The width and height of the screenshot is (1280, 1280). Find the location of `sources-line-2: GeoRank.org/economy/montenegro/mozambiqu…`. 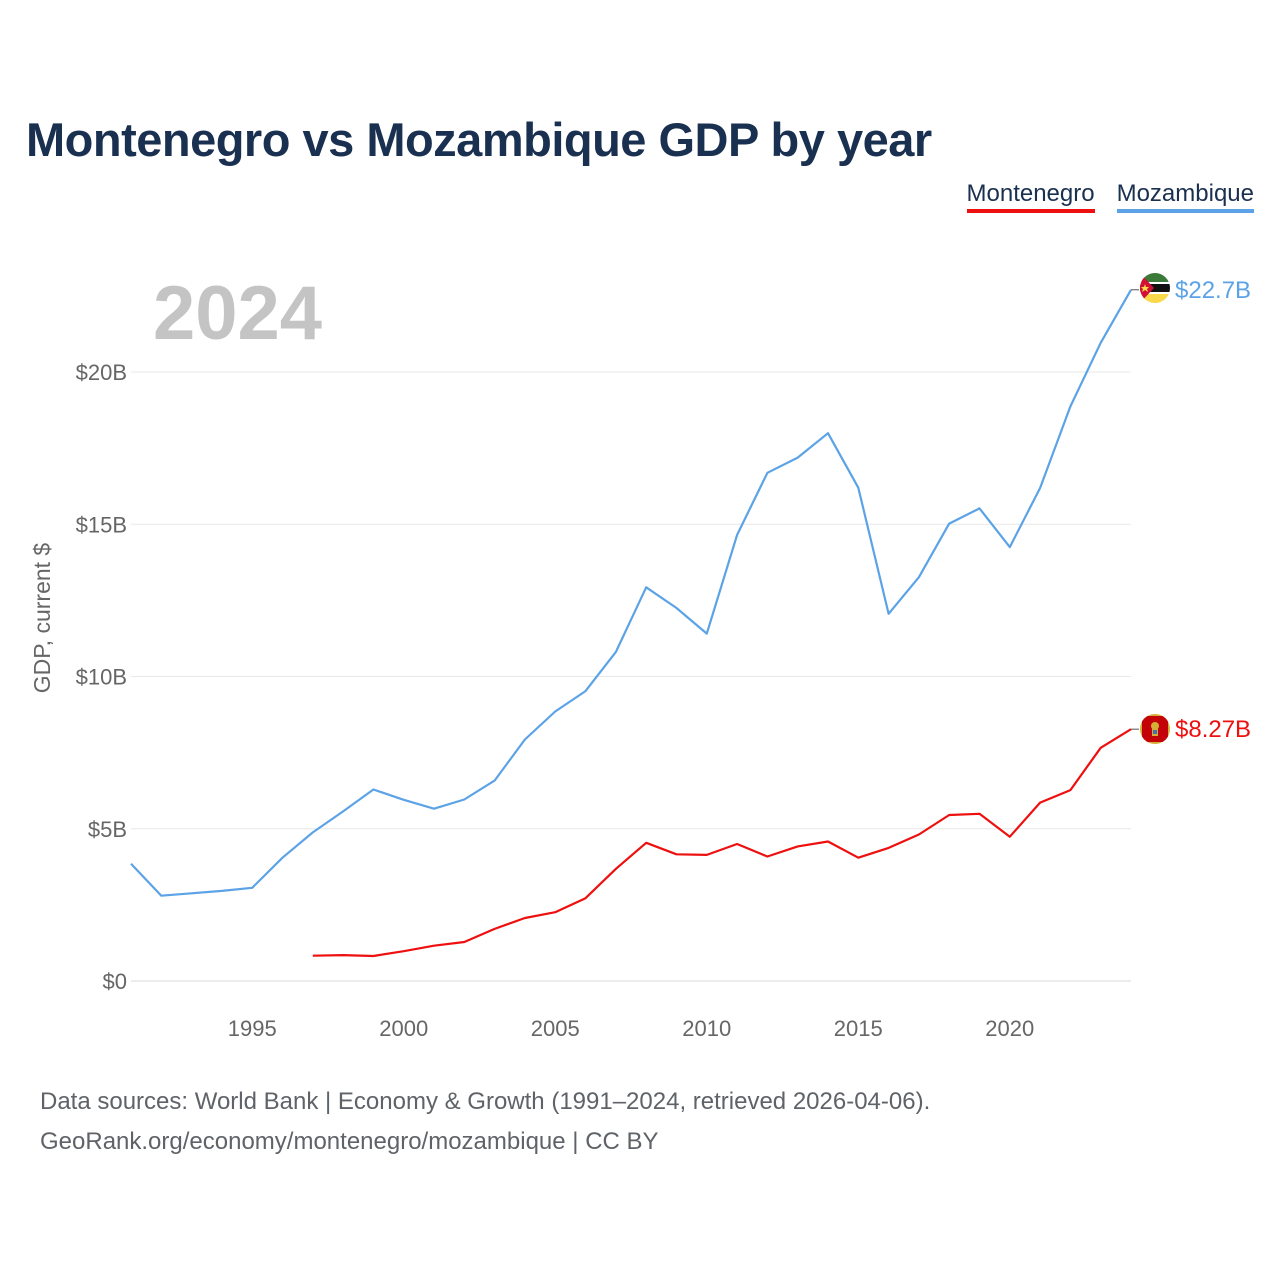

sources-line-2: GeoRank.org/economy/montenegro/mozambiqu… is located at coordinates (349, 1141).